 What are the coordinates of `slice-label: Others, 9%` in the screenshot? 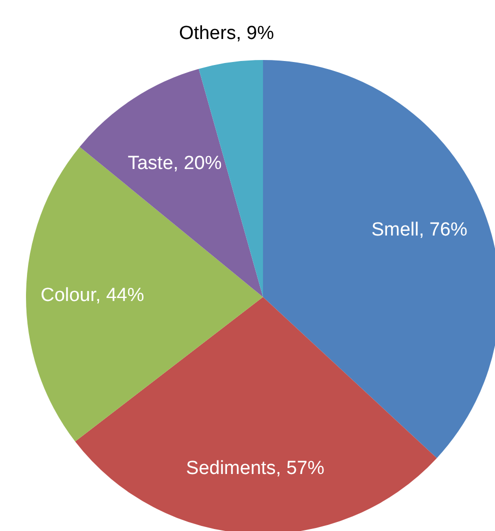 It's located at (226, 33).